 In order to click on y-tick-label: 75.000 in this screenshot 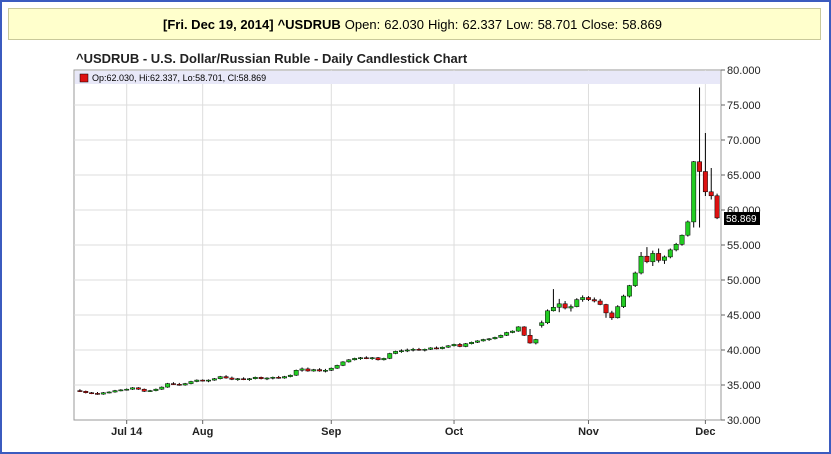, I will do `click(744, 106)`.